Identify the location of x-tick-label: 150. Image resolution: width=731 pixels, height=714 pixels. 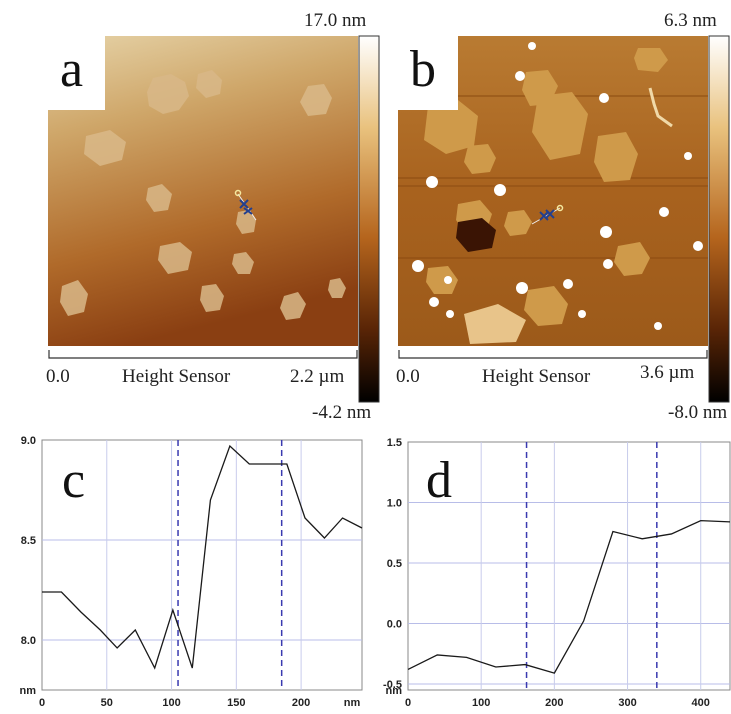
(236, 703).